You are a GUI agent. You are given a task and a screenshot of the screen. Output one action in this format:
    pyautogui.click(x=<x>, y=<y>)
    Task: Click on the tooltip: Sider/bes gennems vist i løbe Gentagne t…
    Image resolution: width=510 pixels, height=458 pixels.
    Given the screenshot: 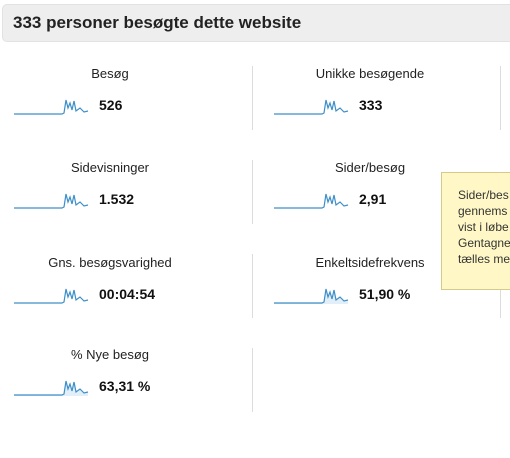 What is the action you would take?
    pyautogui.click(x=475, y=231)
    